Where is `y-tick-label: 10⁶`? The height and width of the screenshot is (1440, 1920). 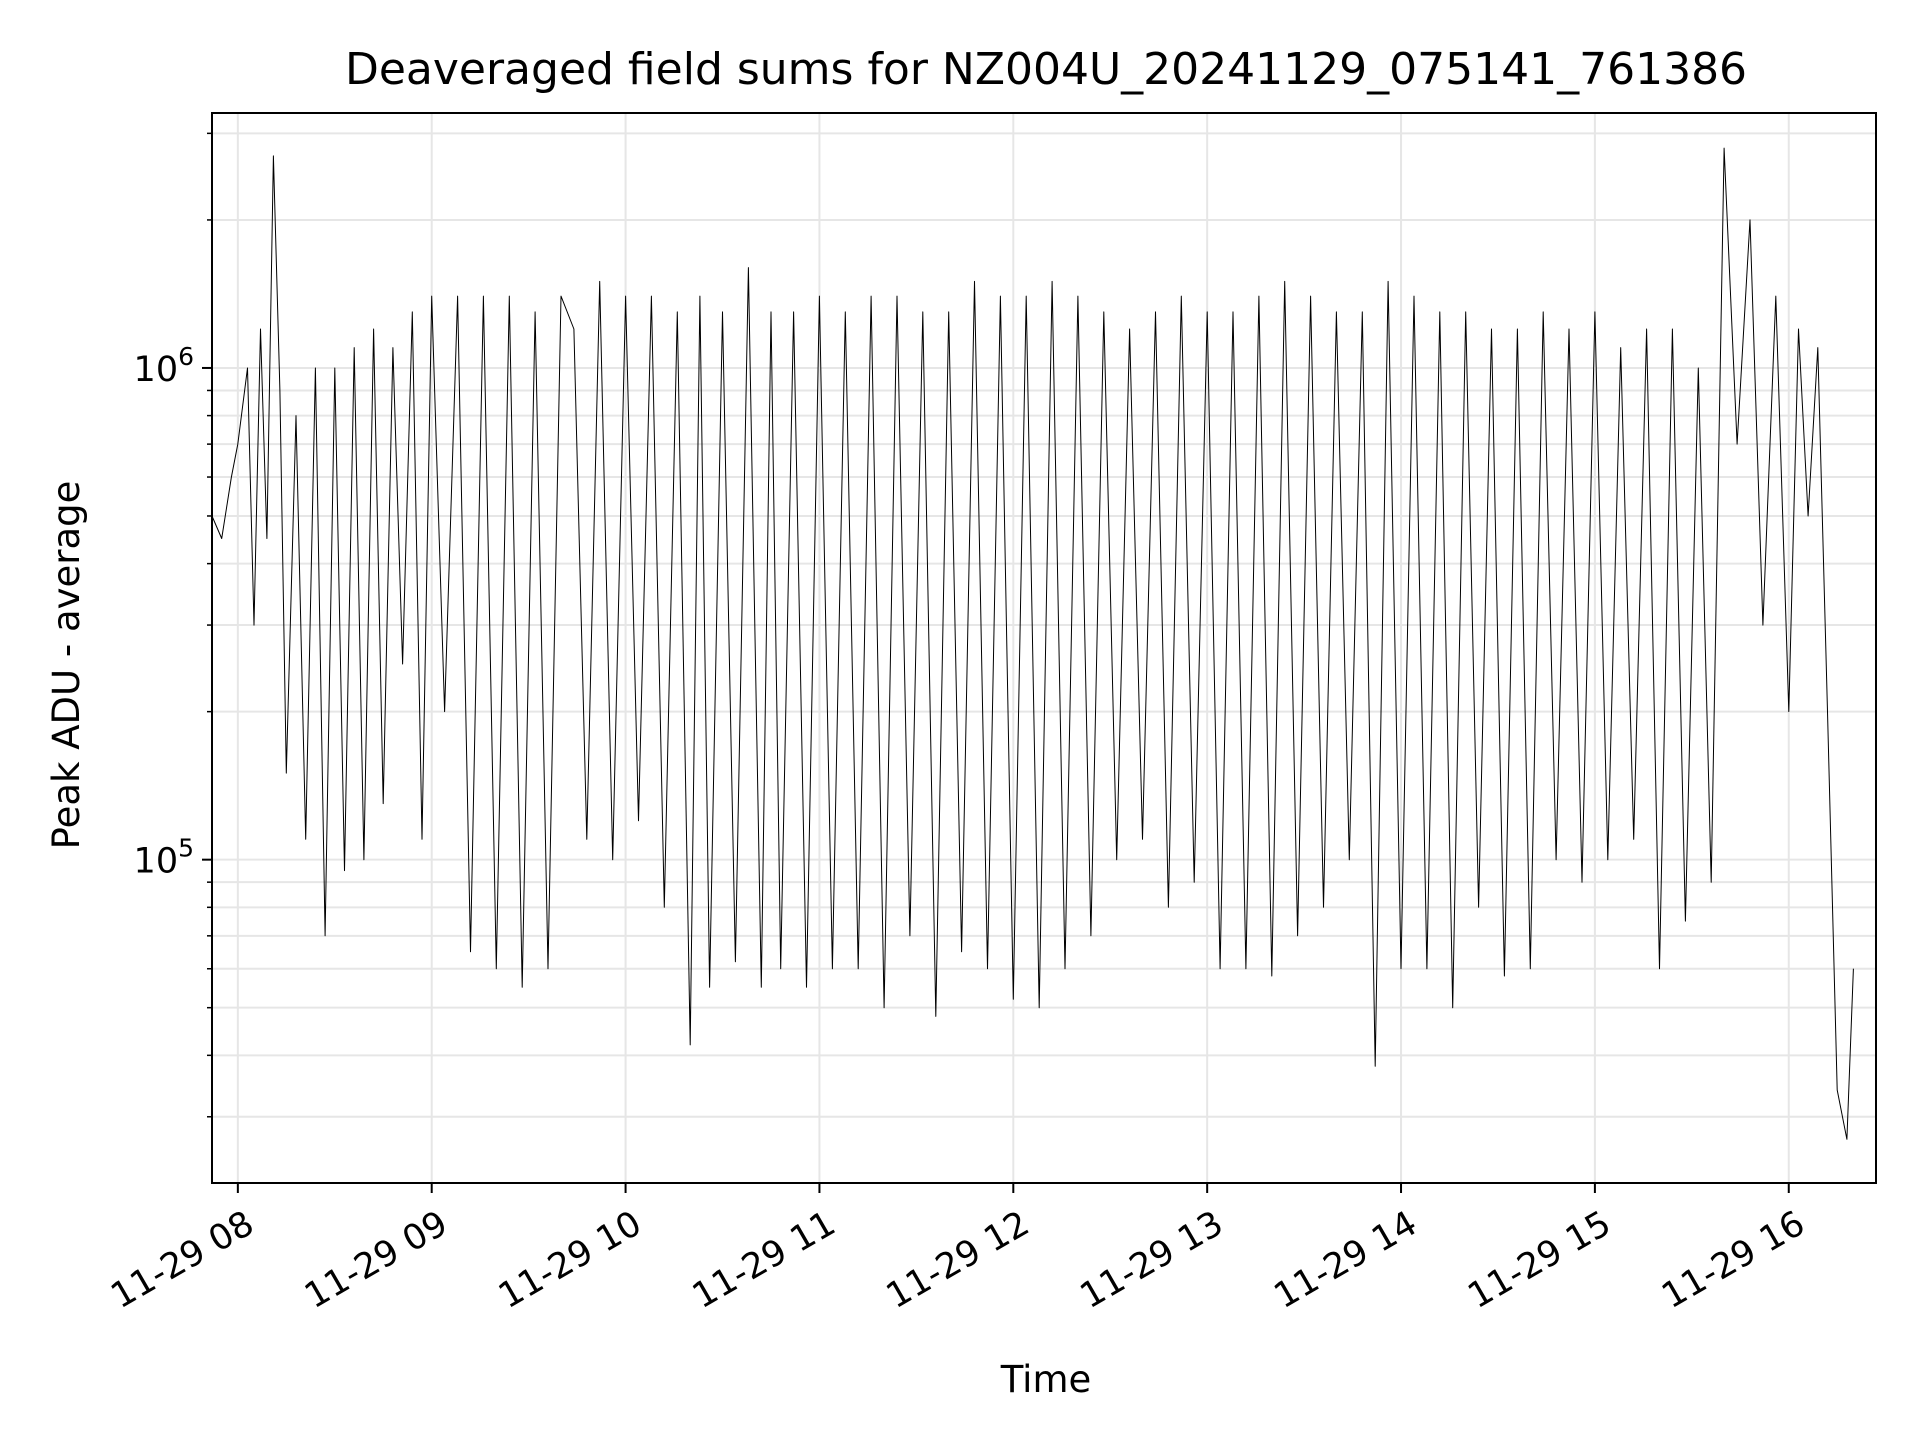 y-tick-label: 10⁶ is located at coordinates (164, 366).